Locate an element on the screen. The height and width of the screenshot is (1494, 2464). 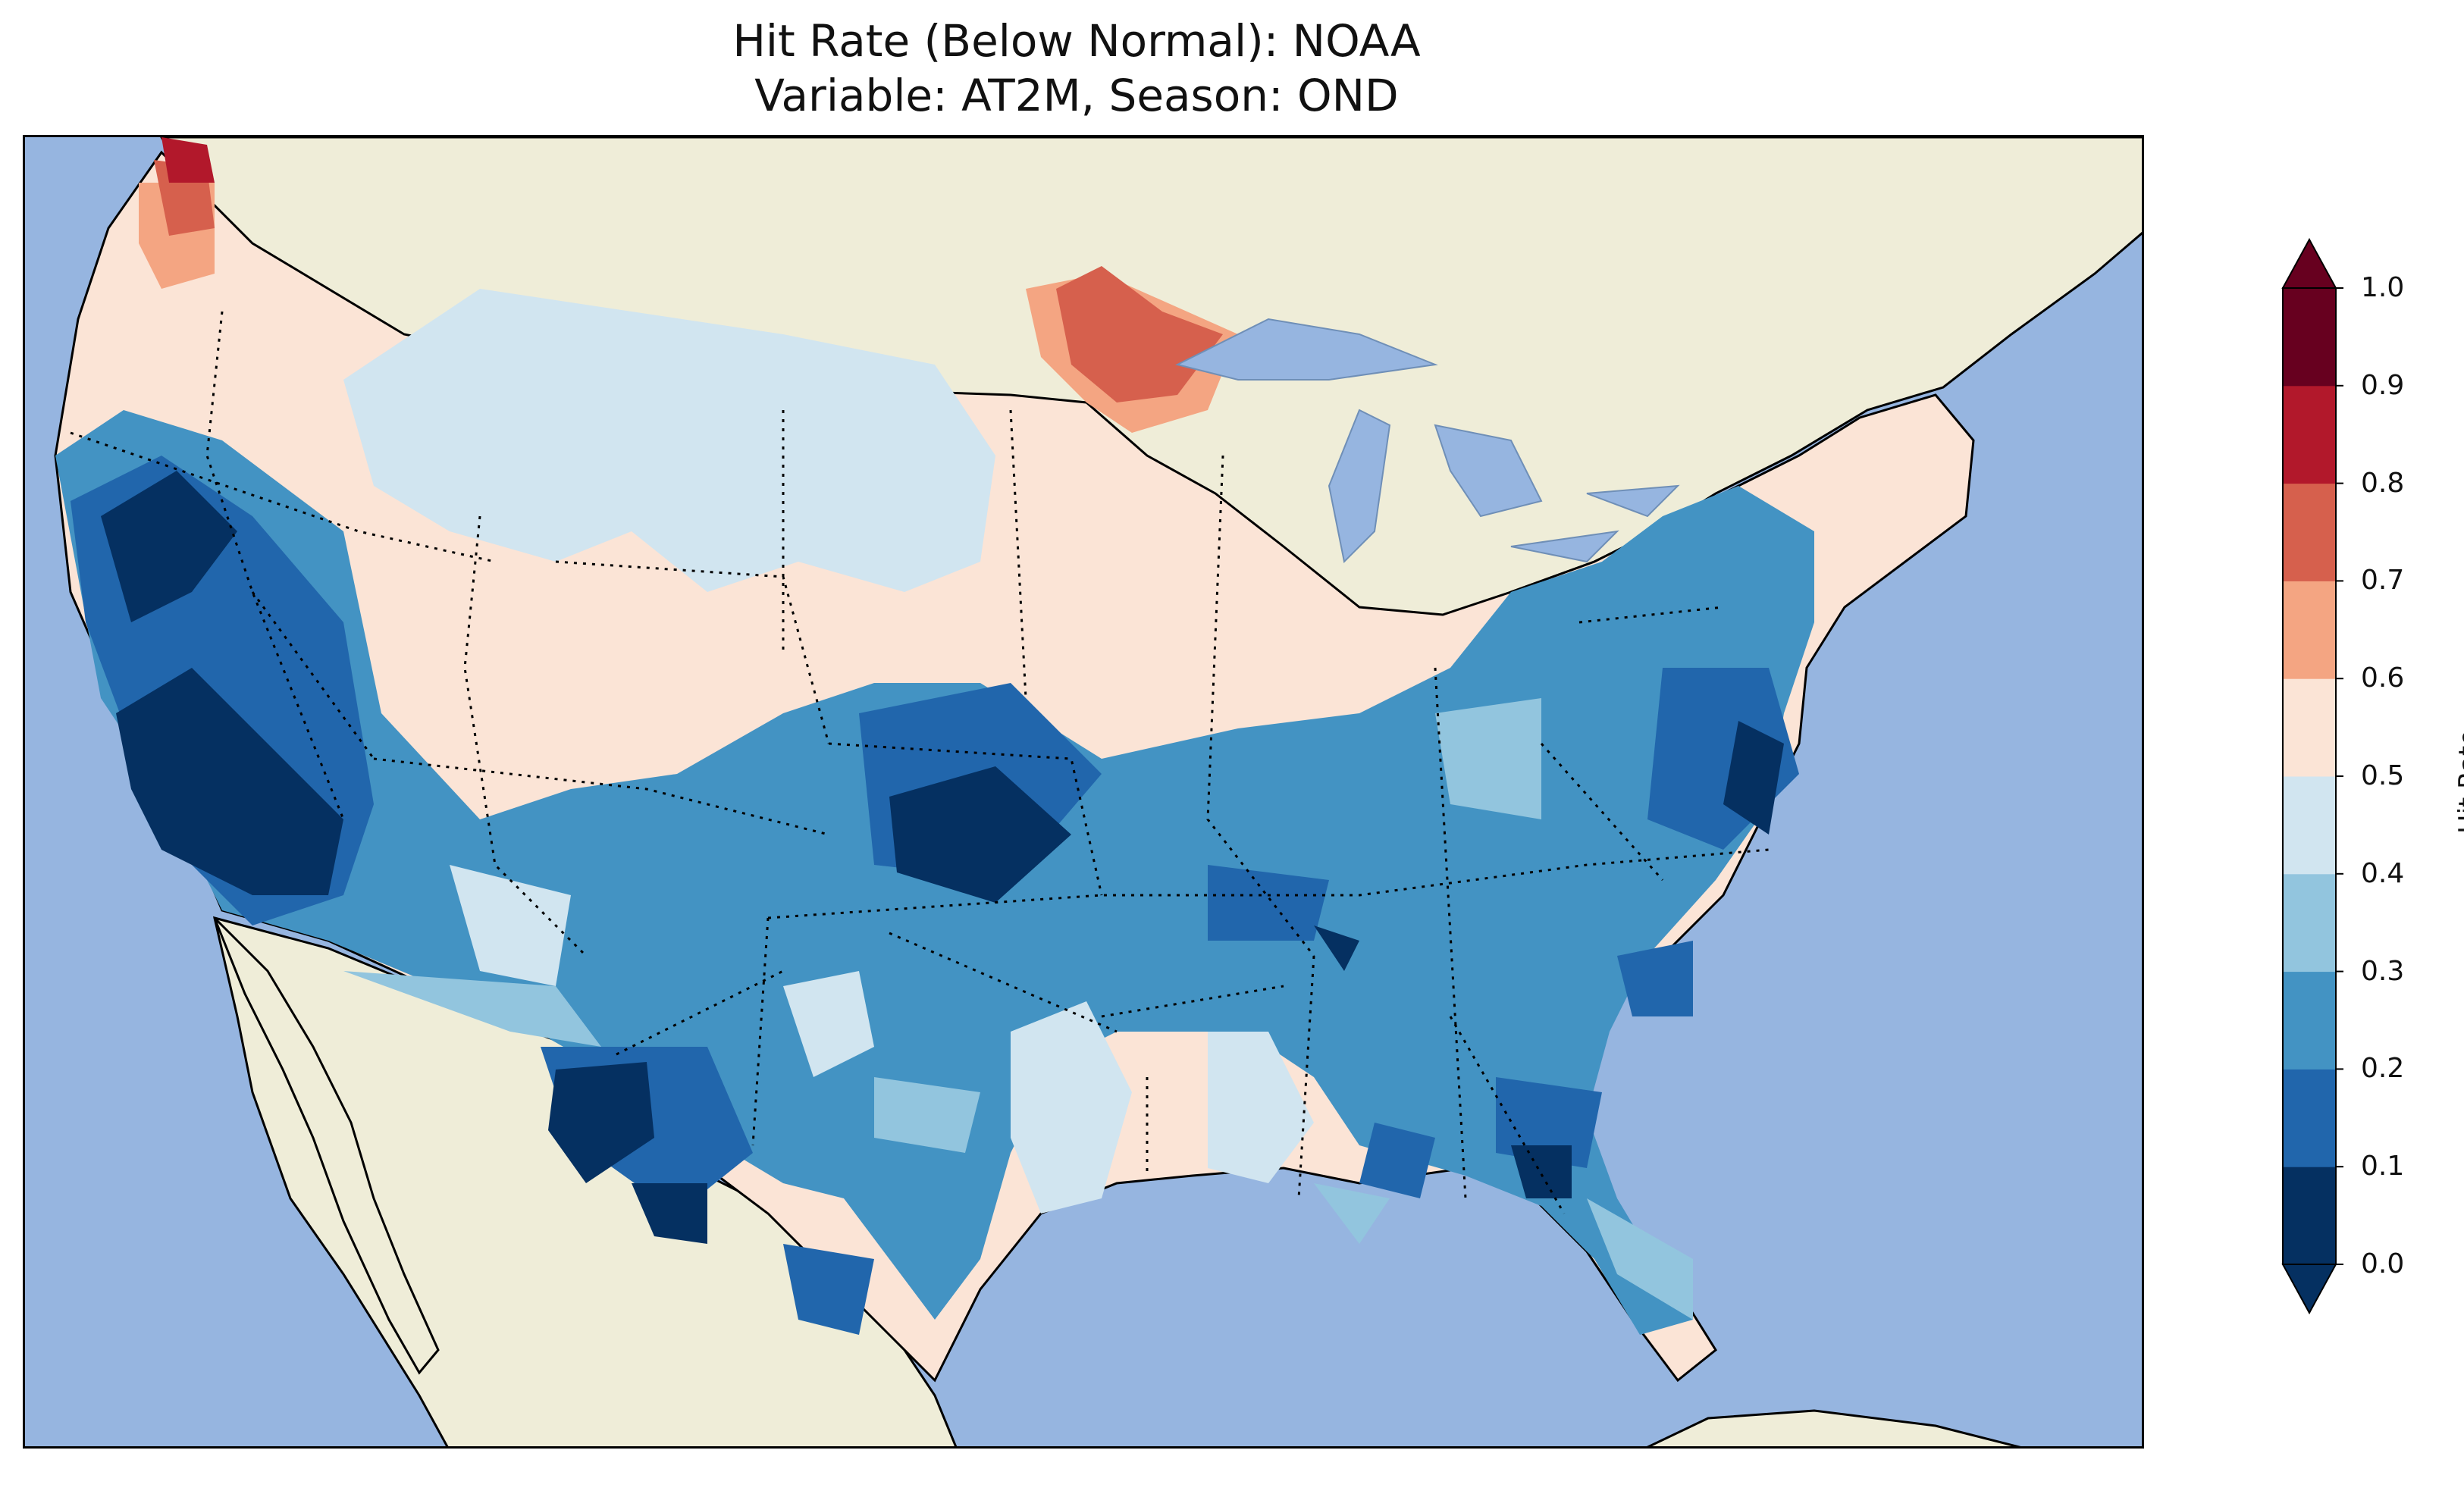
colorbar-tick-label: 0.7 is located at coordinates (2383, 581).